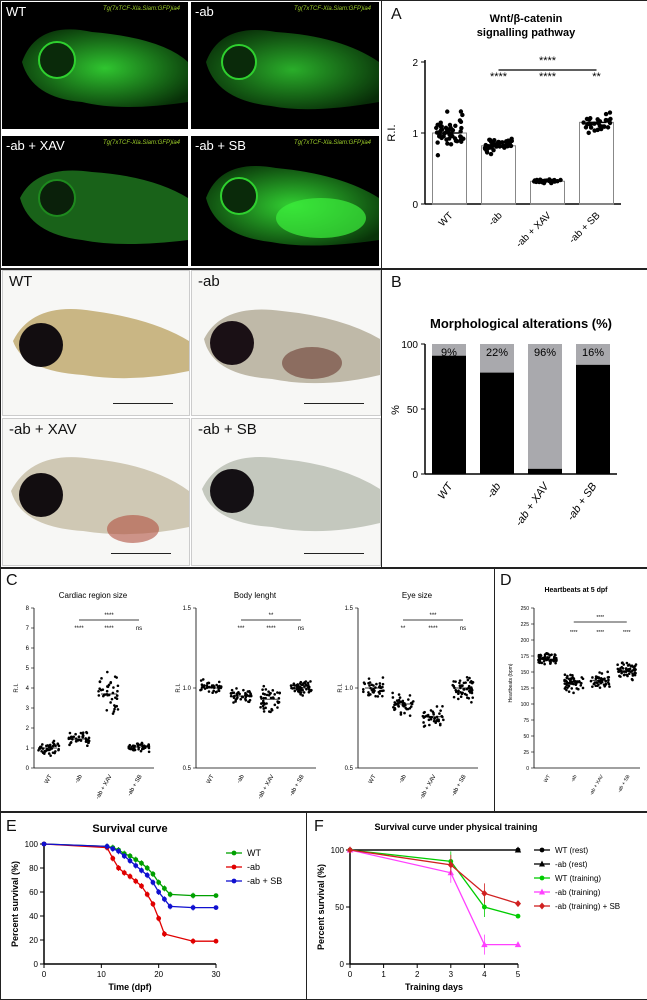  I want to click on fluor-image-ab-xav: -ab + XAV Tg(7xTCF-Xla.Siam:GFP)ia4, so click(95, 201).